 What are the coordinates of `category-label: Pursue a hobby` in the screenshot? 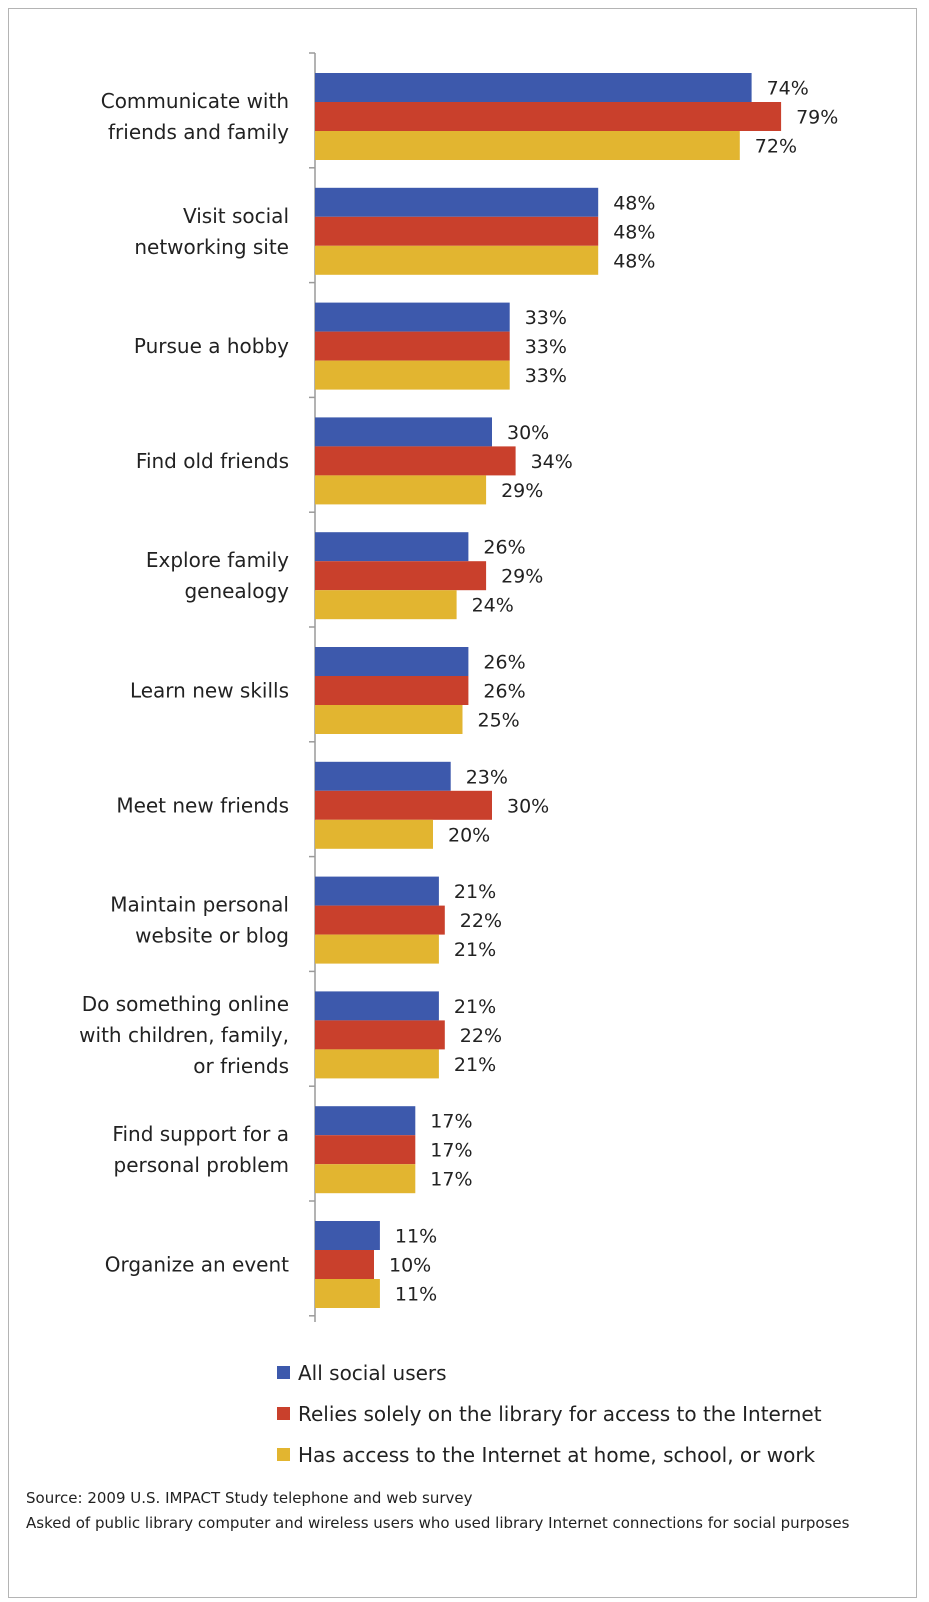 It's located at (211, 346).